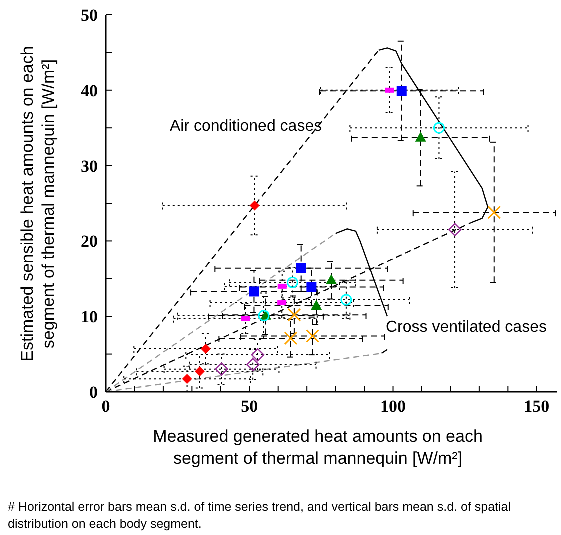 This screenshot has height=535, width=561. Describe the element at coordinates (89, 90) in the screenshot. I see `y-tick-label: 40` at that location.